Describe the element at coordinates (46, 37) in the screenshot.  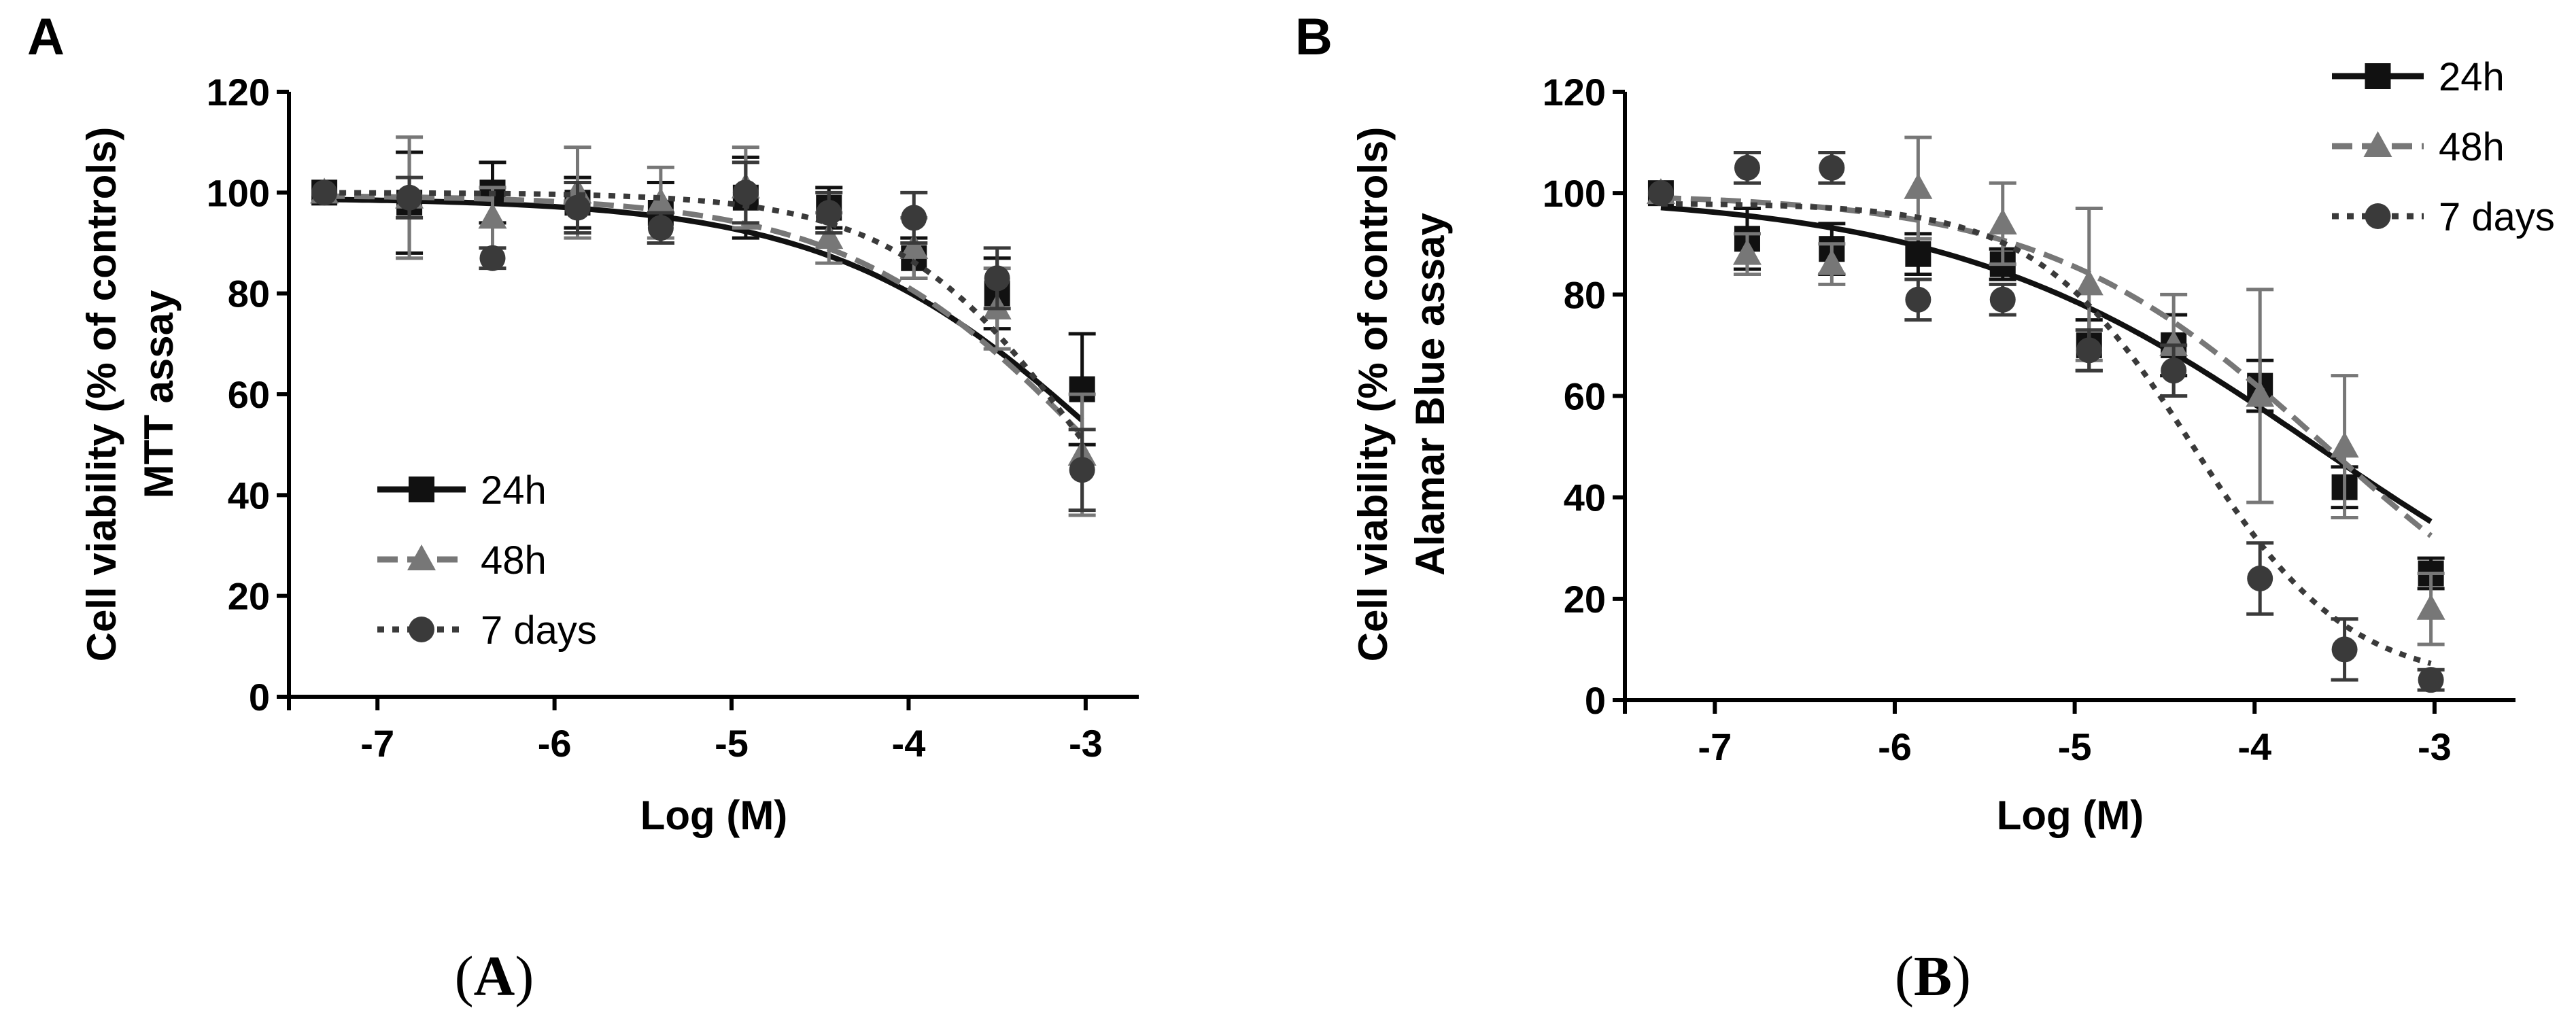
I see `panel-letter: A` at that location.